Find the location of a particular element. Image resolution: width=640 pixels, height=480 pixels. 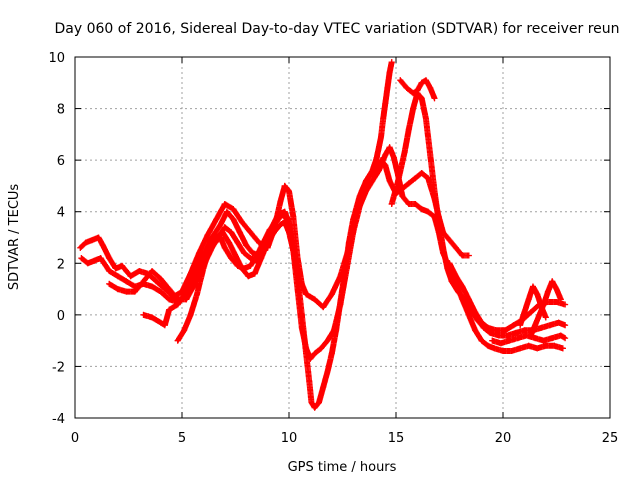

x-tick-label: 20 is located at coordinates (503, 438).